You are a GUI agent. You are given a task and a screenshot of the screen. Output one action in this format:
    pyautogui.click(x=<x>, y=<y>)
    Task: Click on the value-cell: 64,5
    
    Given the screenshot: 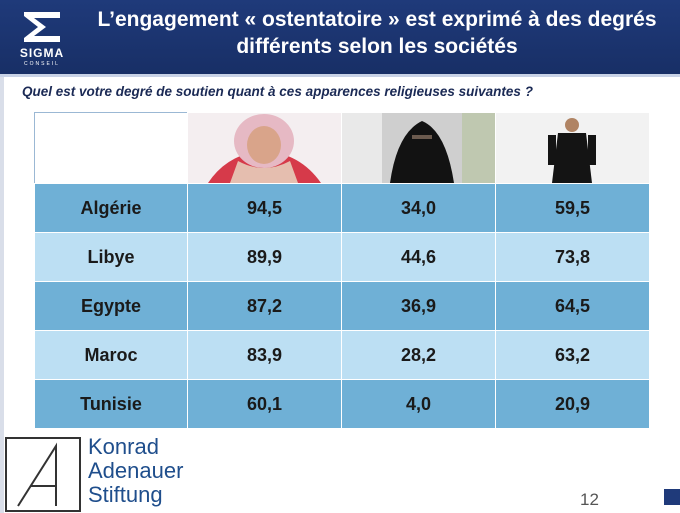 What is the action you would take?
    pyautogui.click(x=572, y=306)
    